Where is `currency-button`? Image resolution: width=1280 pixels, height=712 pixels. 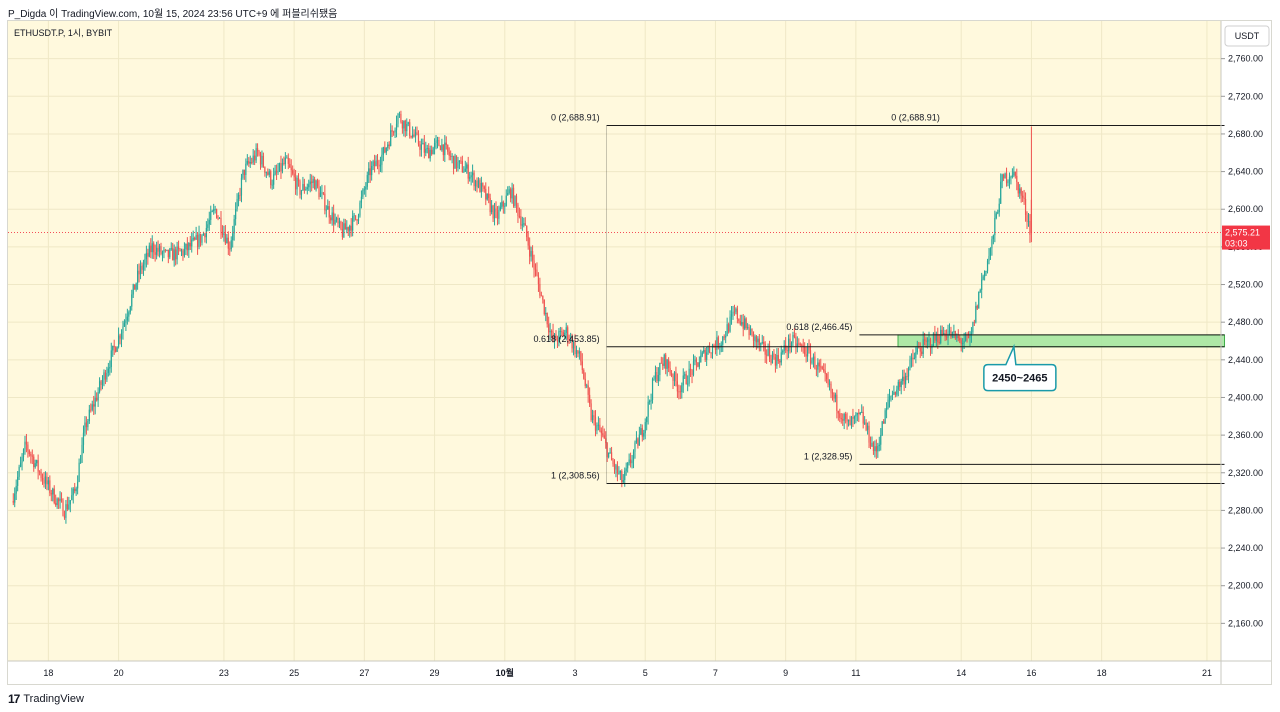 currency-button is located at coordinates (1247, 36).